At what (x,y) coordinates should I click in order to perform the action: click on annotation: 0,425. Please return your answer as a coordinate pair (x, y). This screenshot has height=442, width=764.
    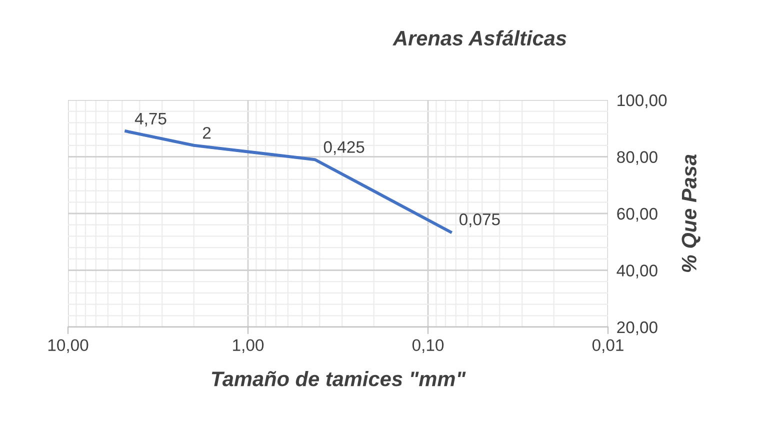
    Looking at the image, I should click on (344, 148).